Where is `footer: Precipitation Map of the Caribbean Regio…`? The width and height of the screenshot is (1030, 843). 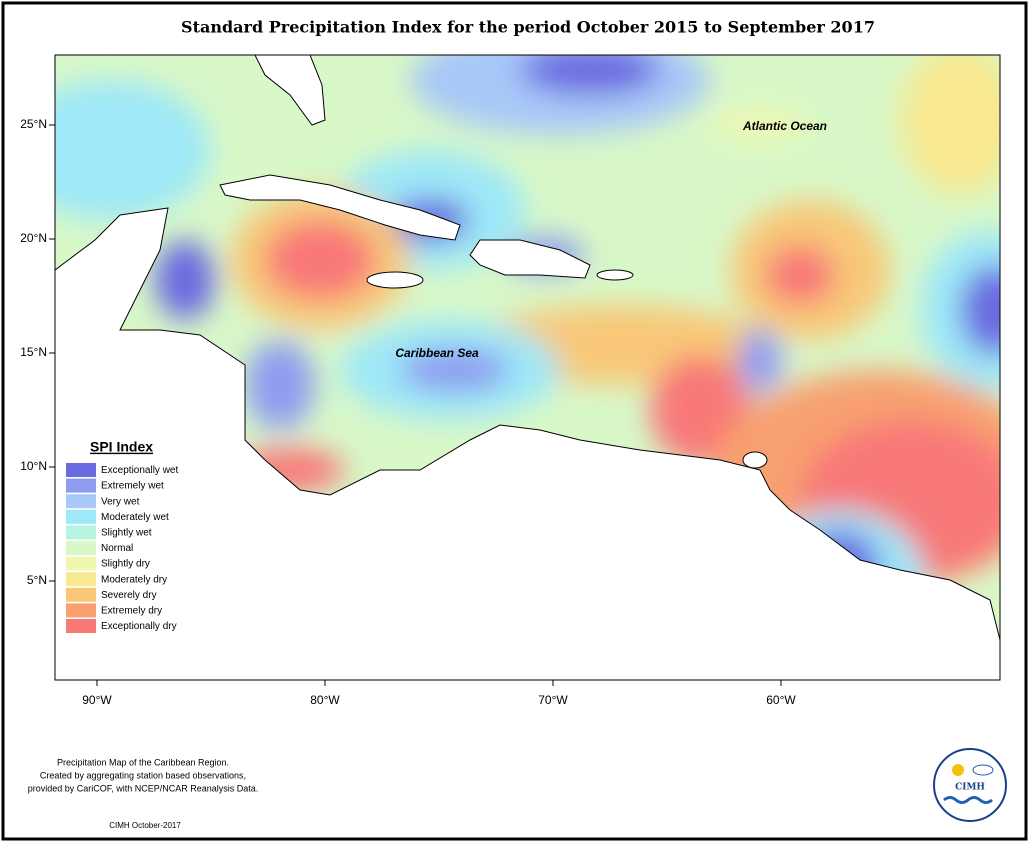
footer: Precipitation Map of the Caribbean Regio… is located at coordinates (143, 793).